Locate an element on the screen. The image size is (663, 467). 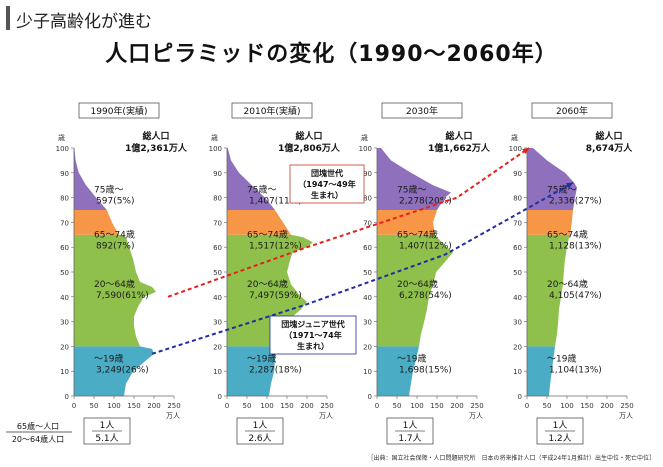
total-population-value: 1億2,806万人 is located at coordinates (309, 148).